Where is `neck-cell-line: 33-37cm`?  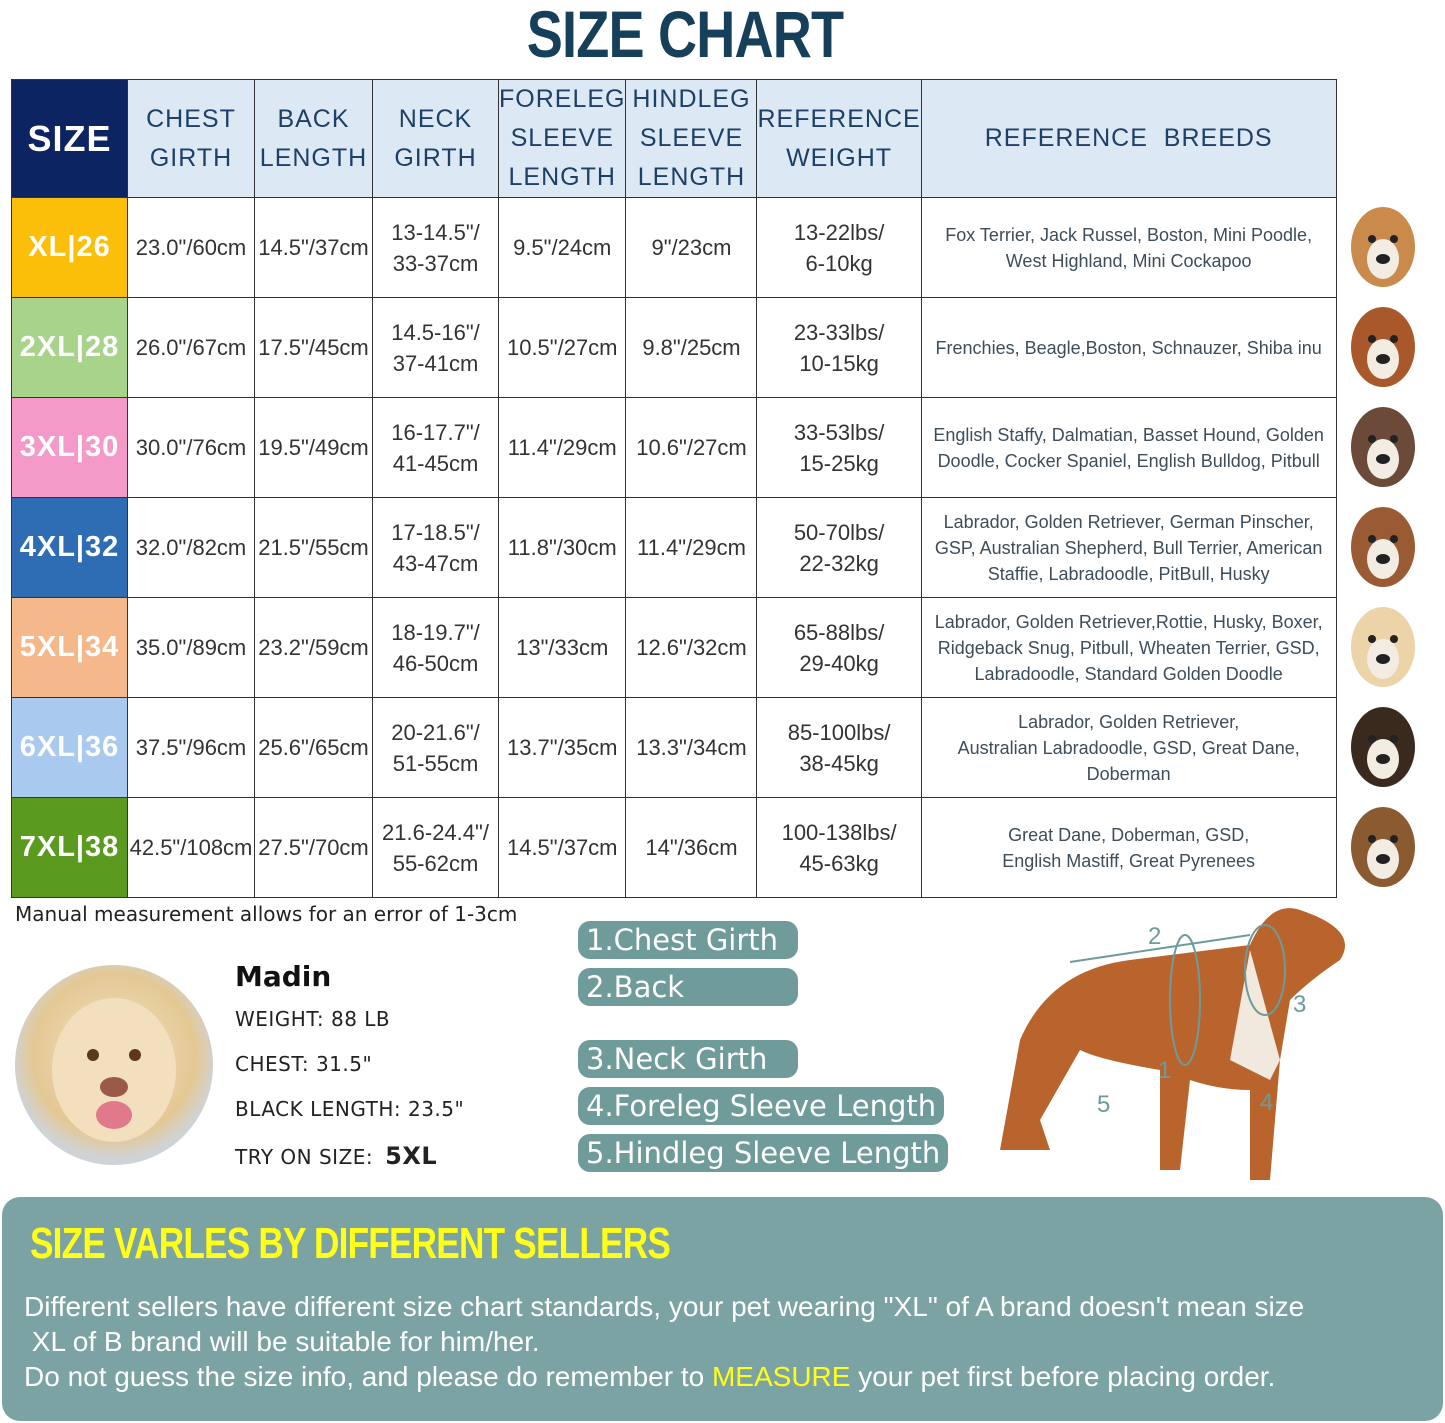 neck-cell-line: 33-37cm is located at coordinates (435, 263).